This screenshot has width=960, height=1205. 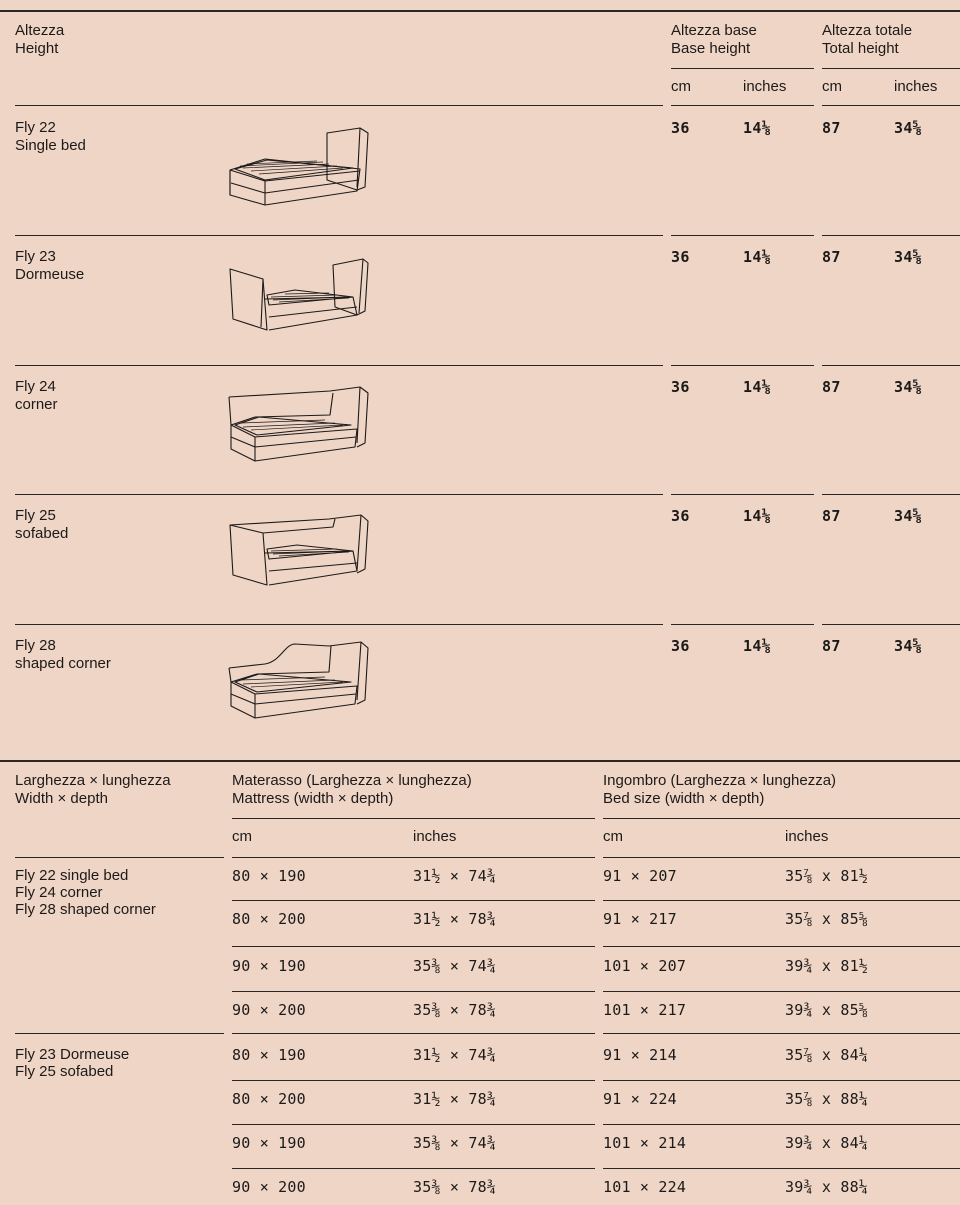 What do you see at coordinates (298, 424) in the screenshot?
I see `corner-bed-illustration` at bounding box center [298, 424].